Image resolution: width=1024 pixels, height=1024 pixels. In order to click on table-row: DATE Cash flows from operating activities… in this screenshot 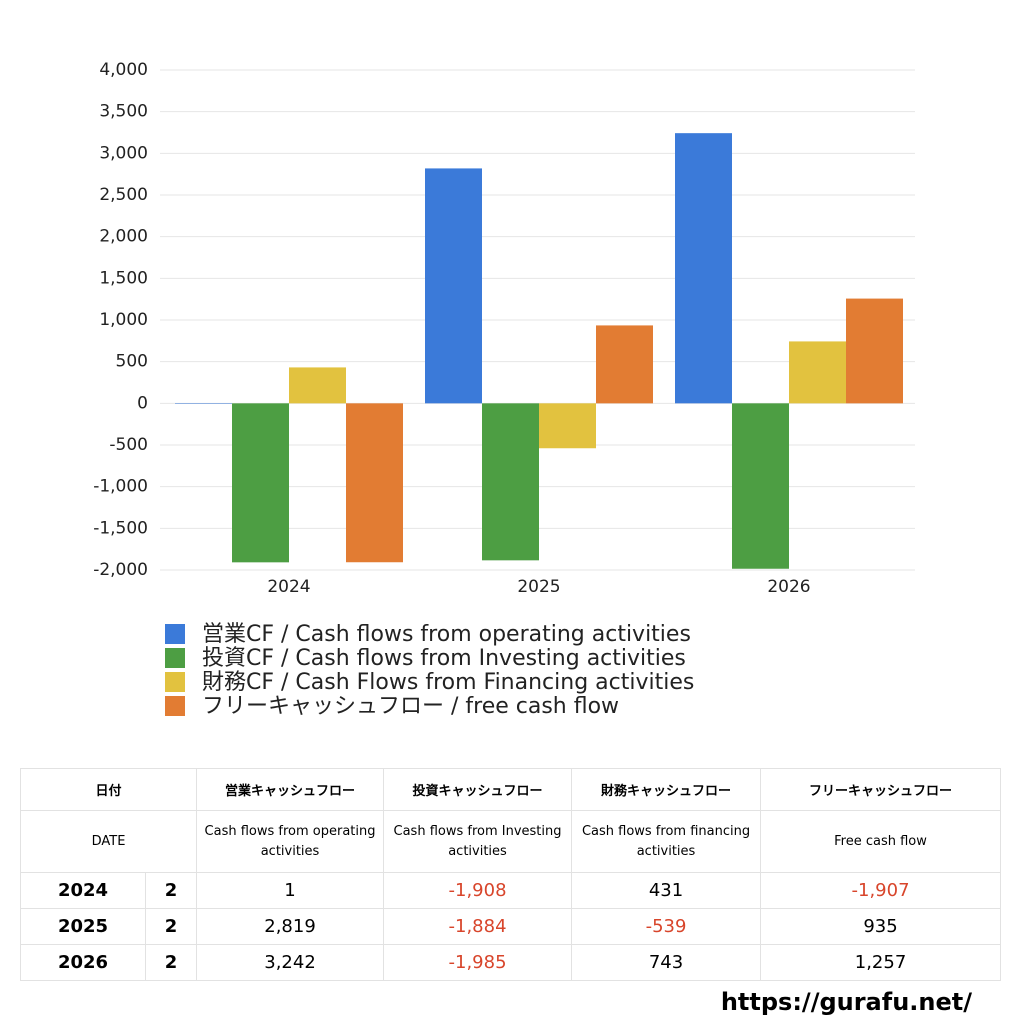, I will do `click(510, 841)`.